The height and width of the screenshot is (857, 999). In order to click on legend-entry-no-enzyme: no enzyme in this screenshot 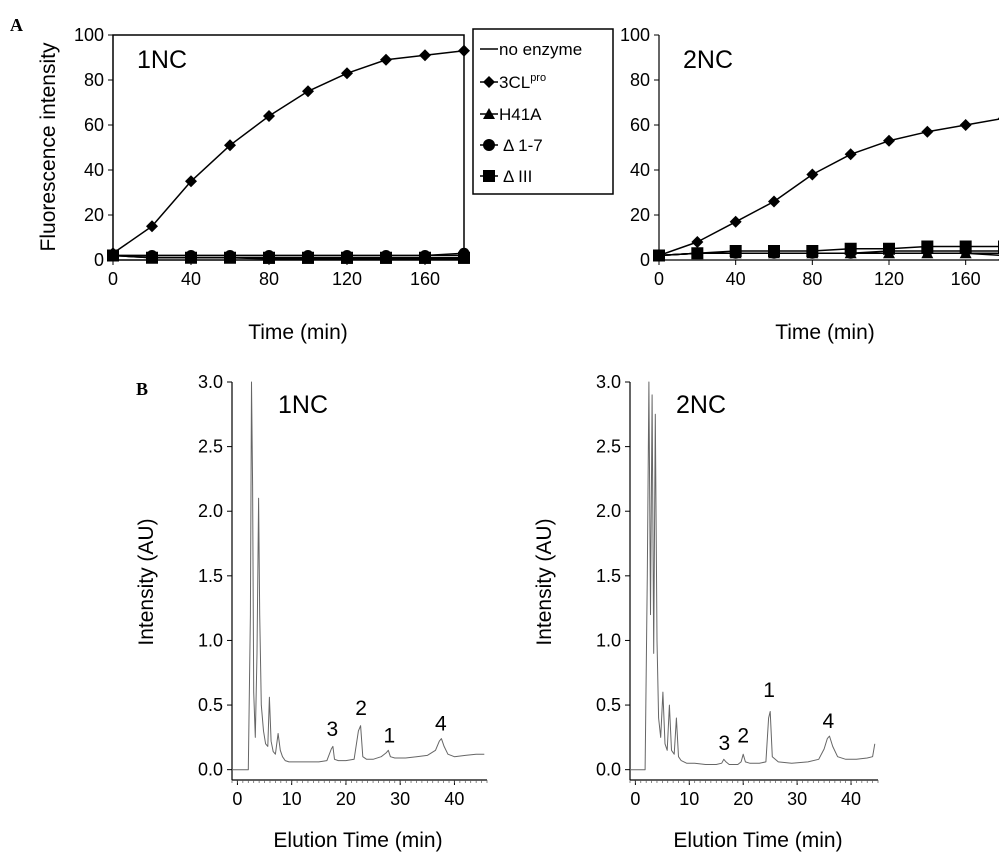, I will do `click(531, 49)`.